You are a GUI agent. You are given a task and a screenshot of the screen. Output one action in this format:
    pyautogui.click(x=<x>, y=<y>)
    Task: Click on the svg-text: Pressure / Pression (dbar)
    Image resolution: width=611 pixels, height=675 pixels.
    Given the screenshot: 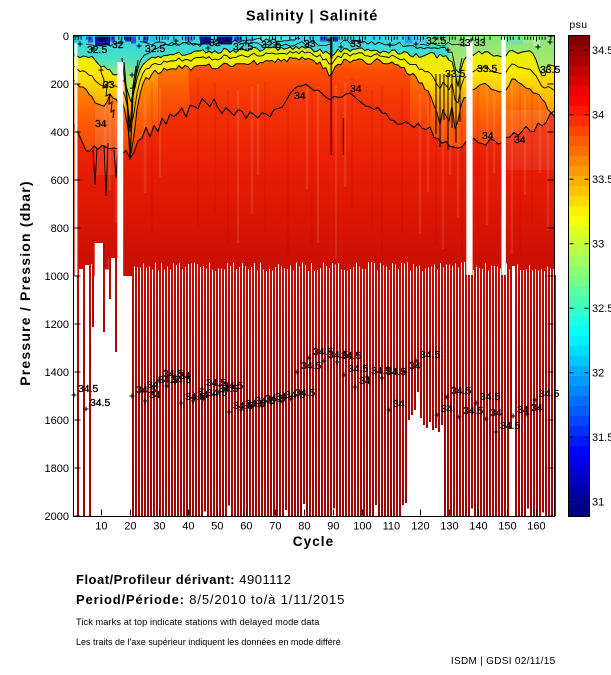 What is the action you would take?
    pyautogui.click(x=25, y=283)
    